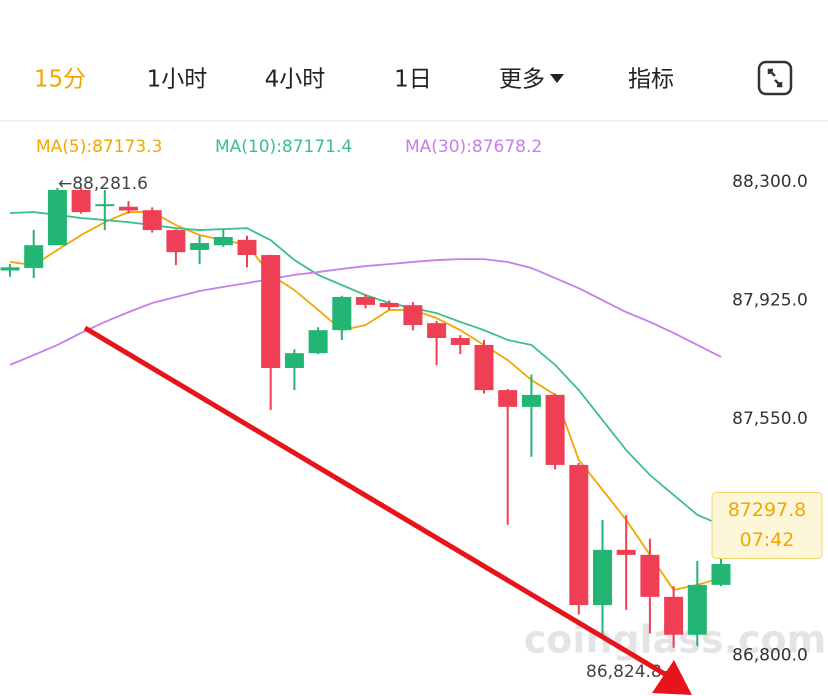 The width and height of the screenshot is (828, 696). Describe the element at coordinates (103, 184) in the screenshot. I see `high-label: ←88,281.6` at that location.